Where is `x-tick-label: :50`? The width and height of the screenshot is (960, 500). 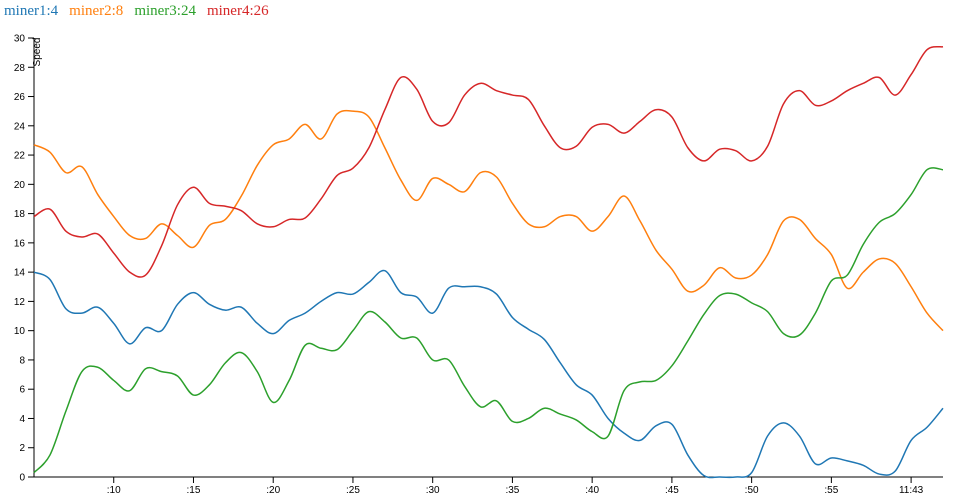
x-tick-label: :50 is located at coordinates (752, 490).